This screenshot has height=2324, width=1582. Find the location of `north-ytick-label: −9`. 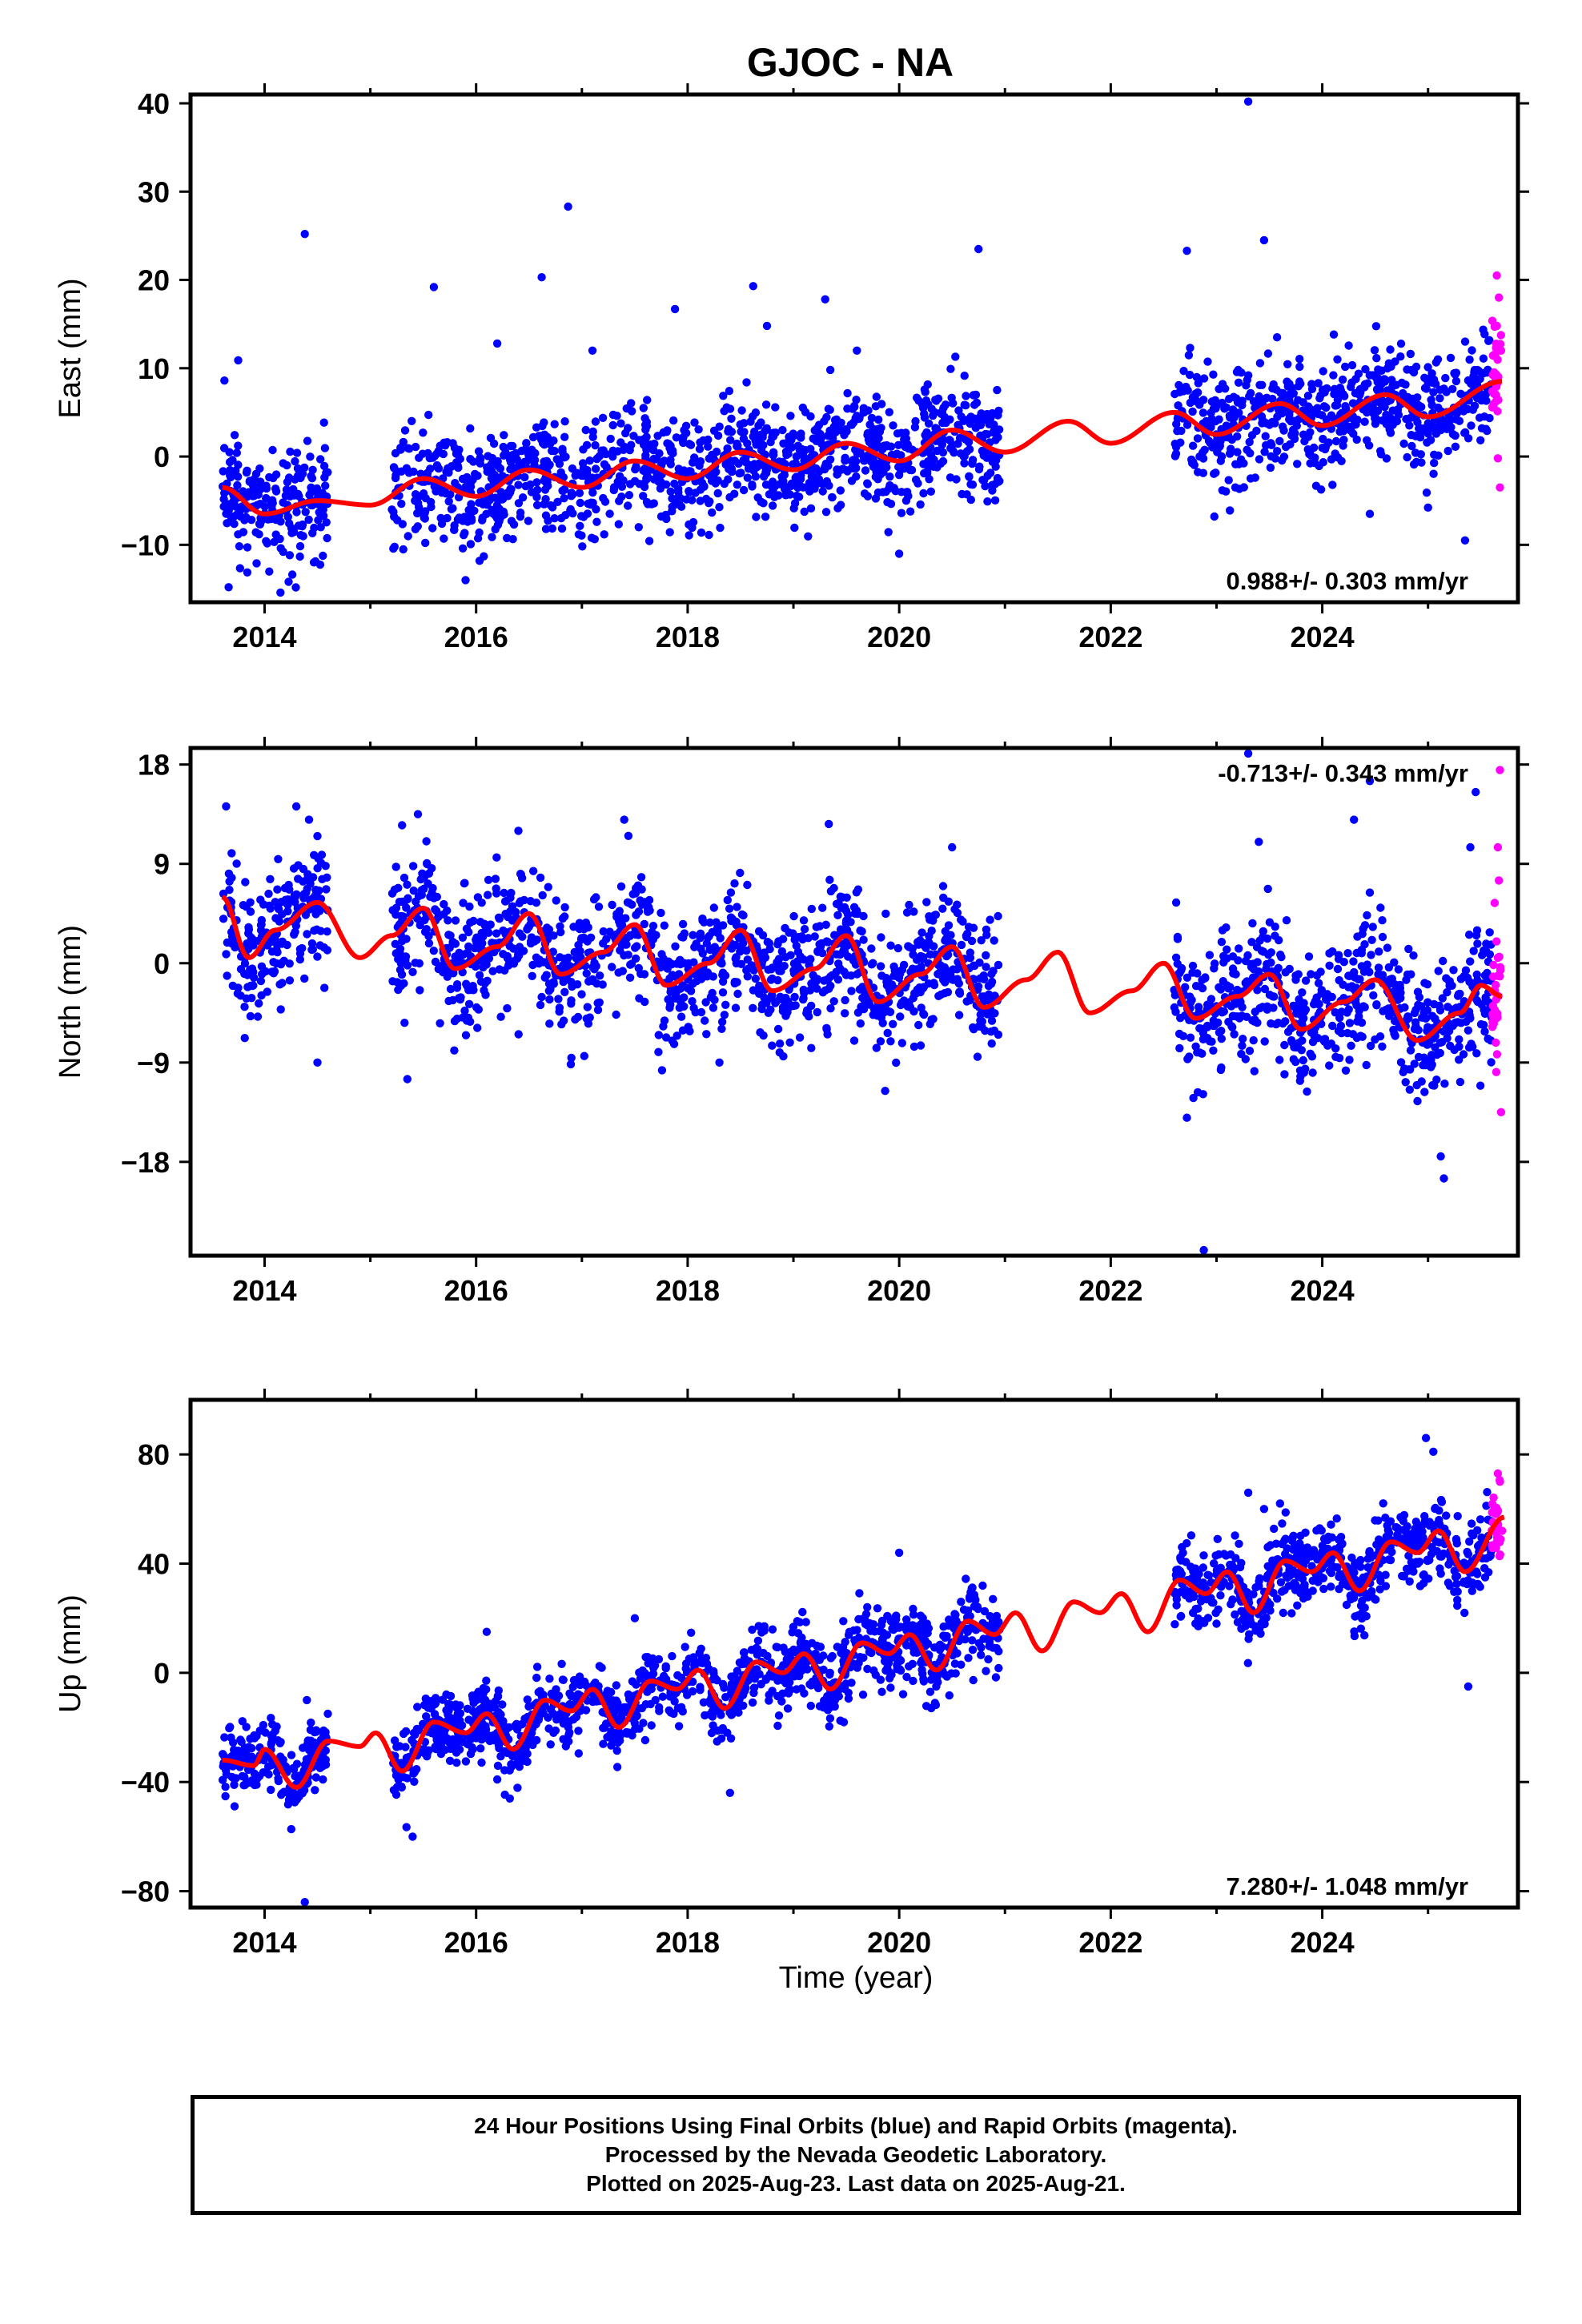

north-ytick-label: −9 is located at coordinates (154, 1063).